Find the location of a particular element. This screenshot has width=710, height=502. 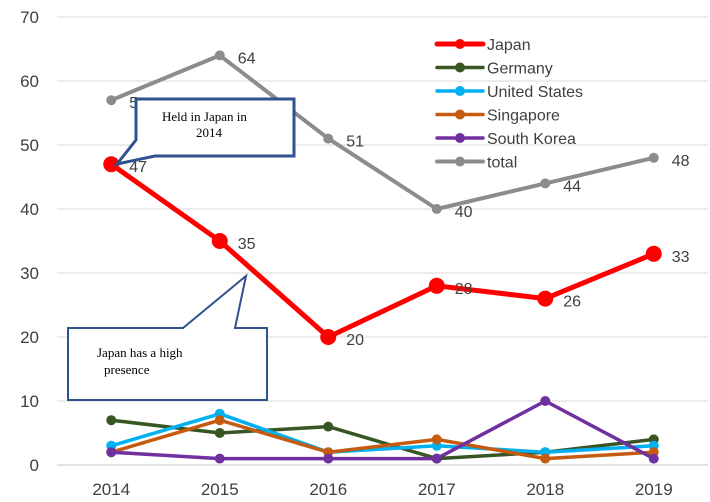

data-label-japan-2019: 33 is located at coordinates (681, 257).